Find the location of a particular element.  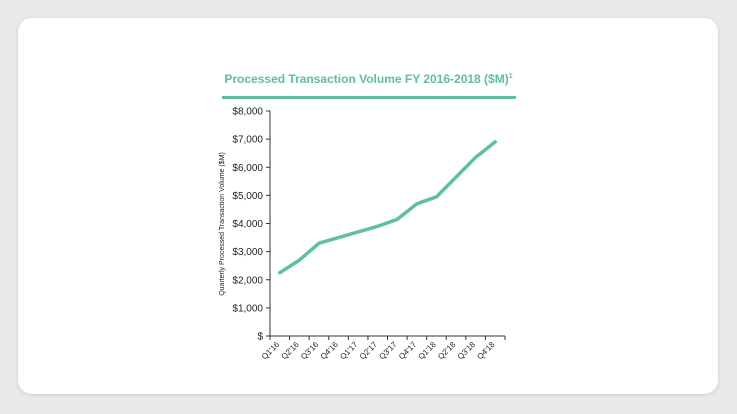

series-layer is located at coordinates (387, 207).